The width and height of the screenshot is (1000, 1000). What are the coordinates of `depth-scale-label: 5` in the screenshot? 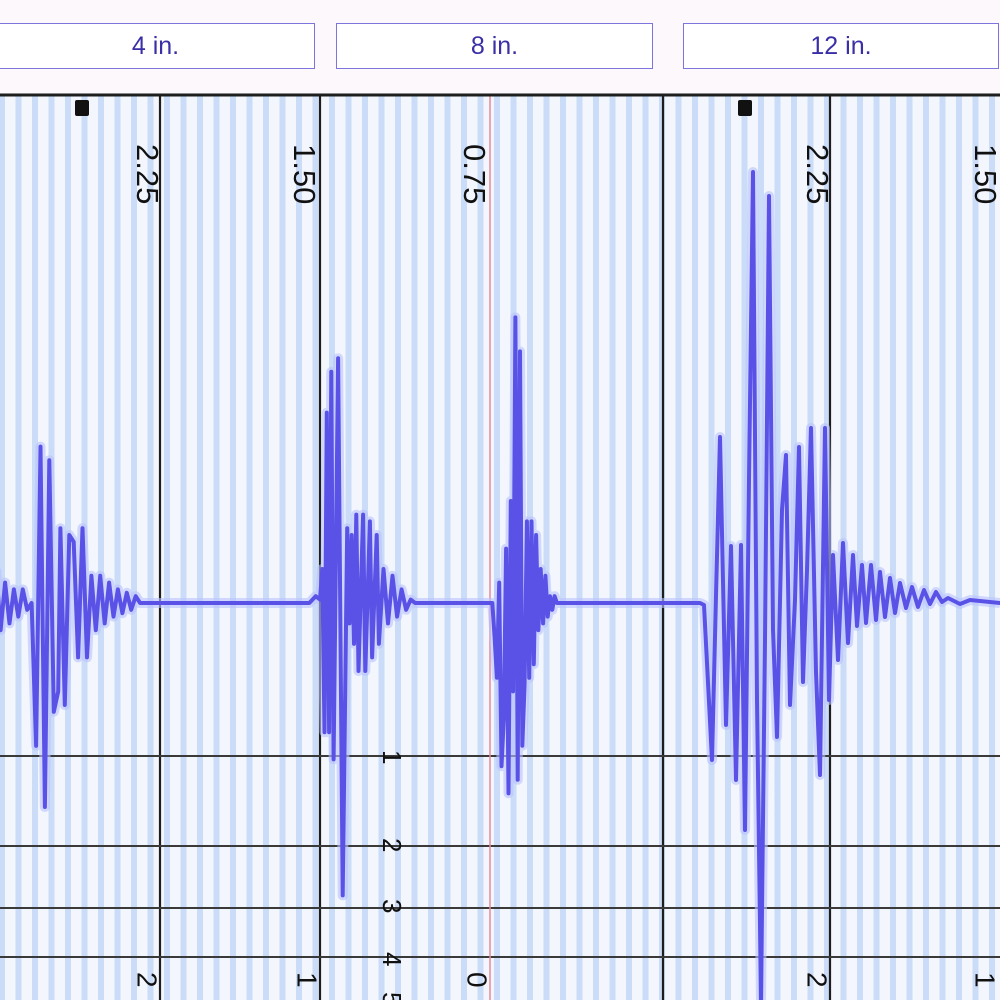 It's located at (392, 996).